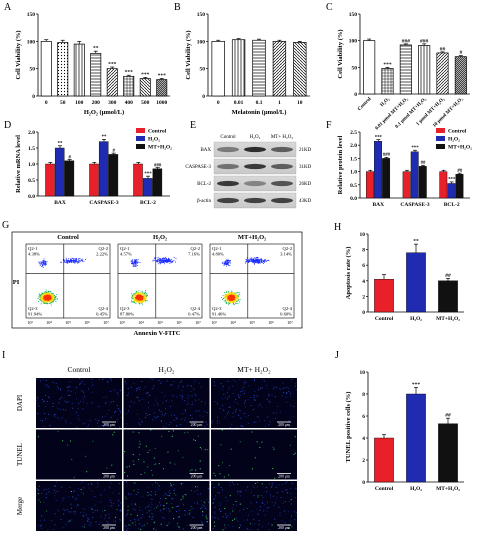  I want to click on panel-a-bar, so click(63, 69).